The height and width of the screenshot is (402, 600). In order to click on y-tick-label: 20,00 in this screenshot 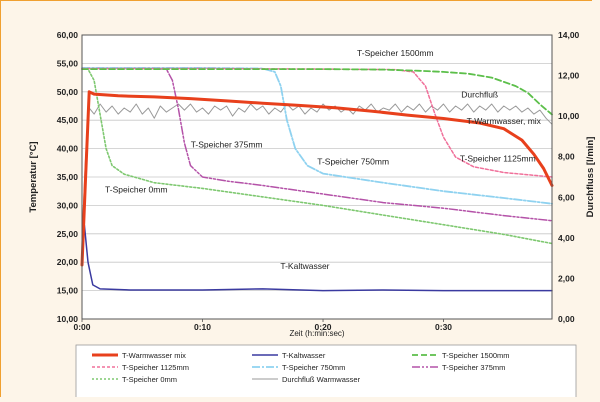, I will do `click(68, 262)`.